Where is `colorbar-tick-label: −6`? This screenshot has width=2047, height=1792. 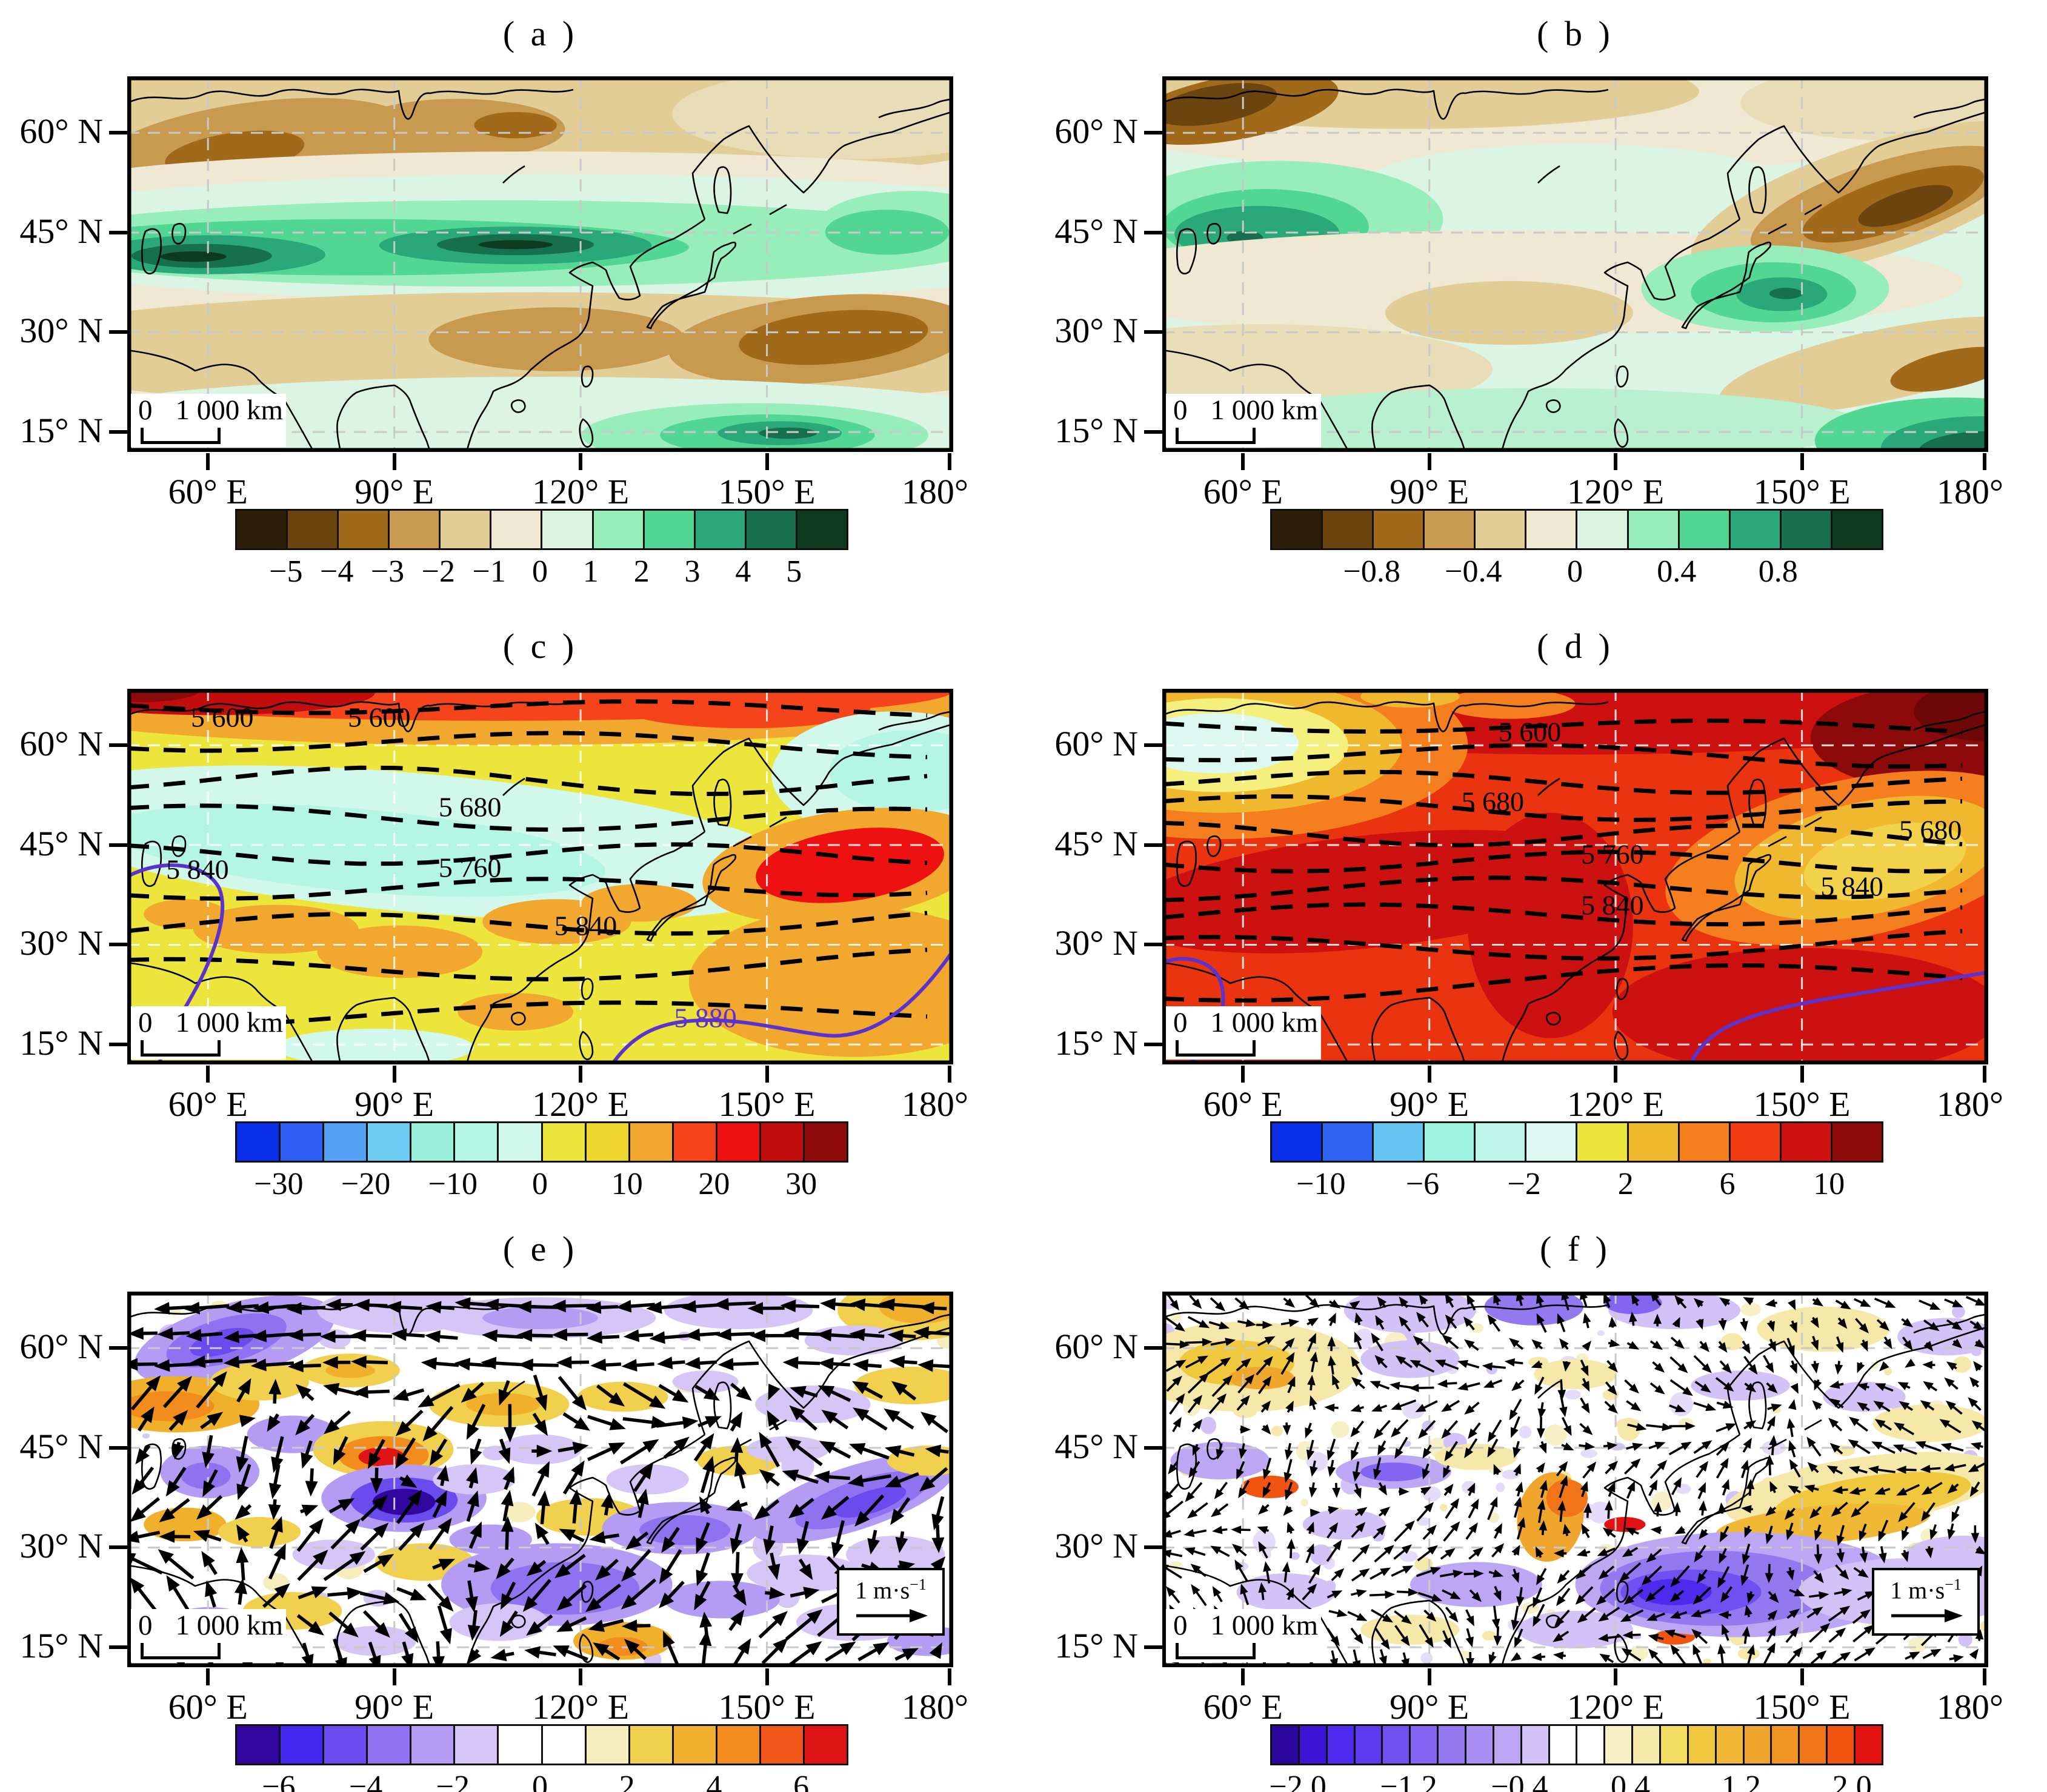 colorbar-tick-label: −6 is located at coordinates (279, 1781).